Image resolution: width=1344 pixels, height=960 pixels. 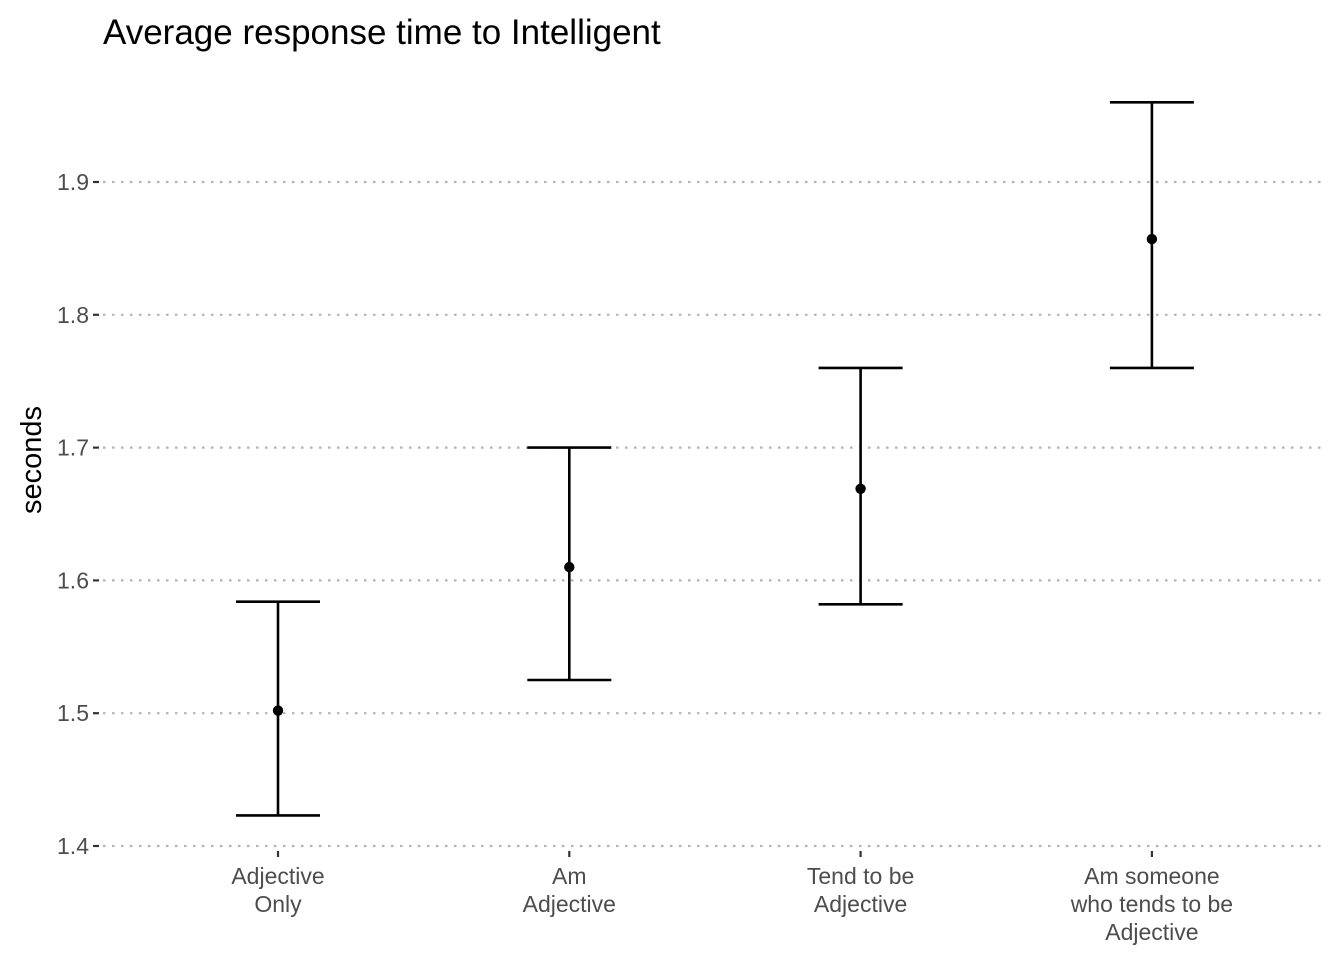 What do you see at coordinates (382, 32) in the screenshot?
I see `chart-title: Average response time to Intelligent` at bounding box center [382, 32].